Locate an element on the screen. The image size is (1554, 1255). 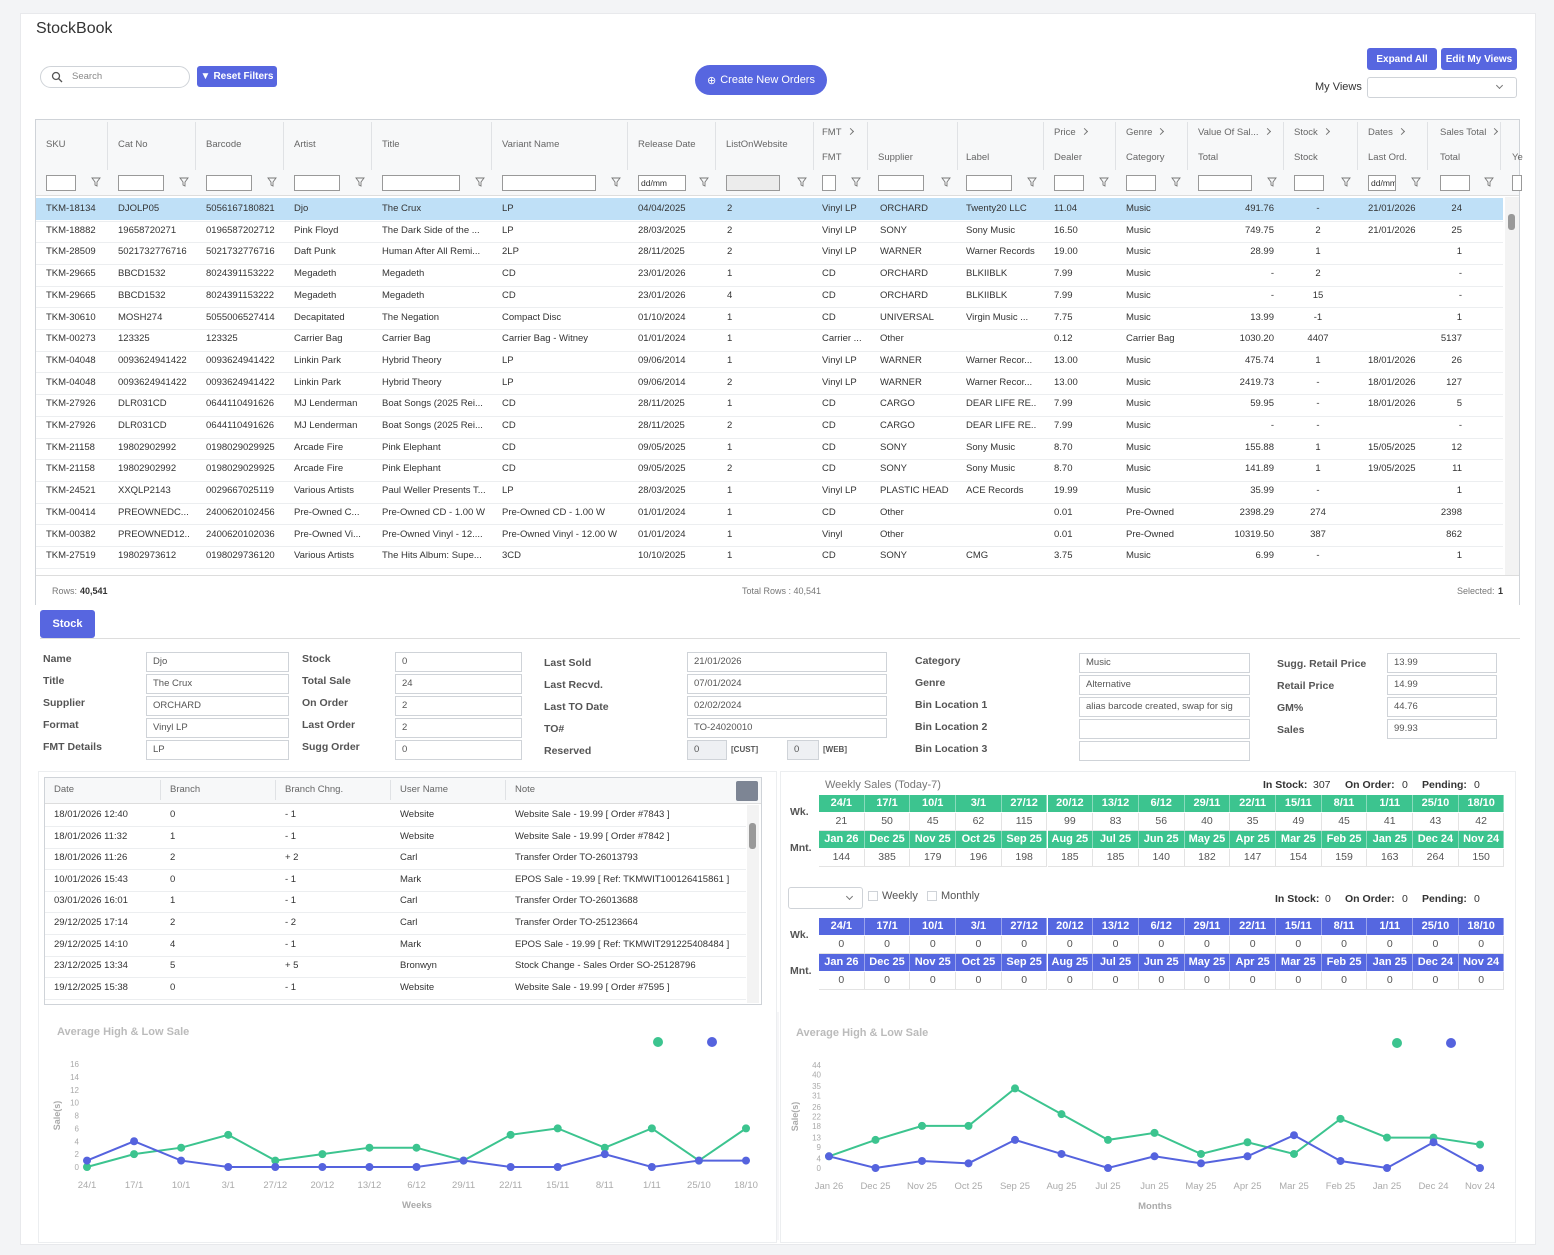
my-views-select is located at coordinates (1442, 87).